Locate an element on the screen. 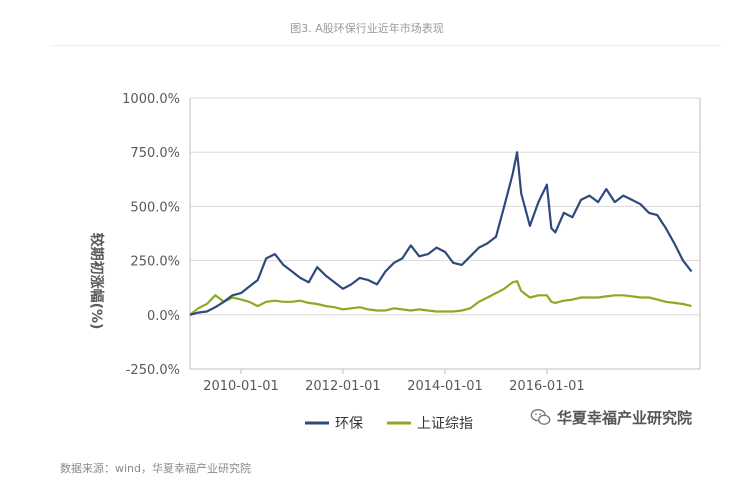 This screenshot has width=734, height=491. x-tick-label: 2012-01-01 is located at coordinates (343, 386).